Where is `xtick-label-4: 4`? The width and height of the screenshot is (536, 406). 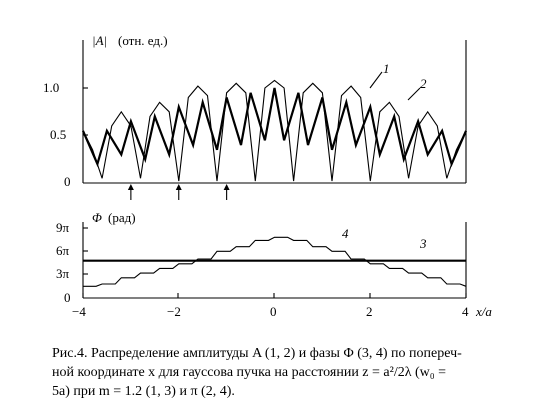 xtick-label-4: 4 is located at coordinates (465, 311).